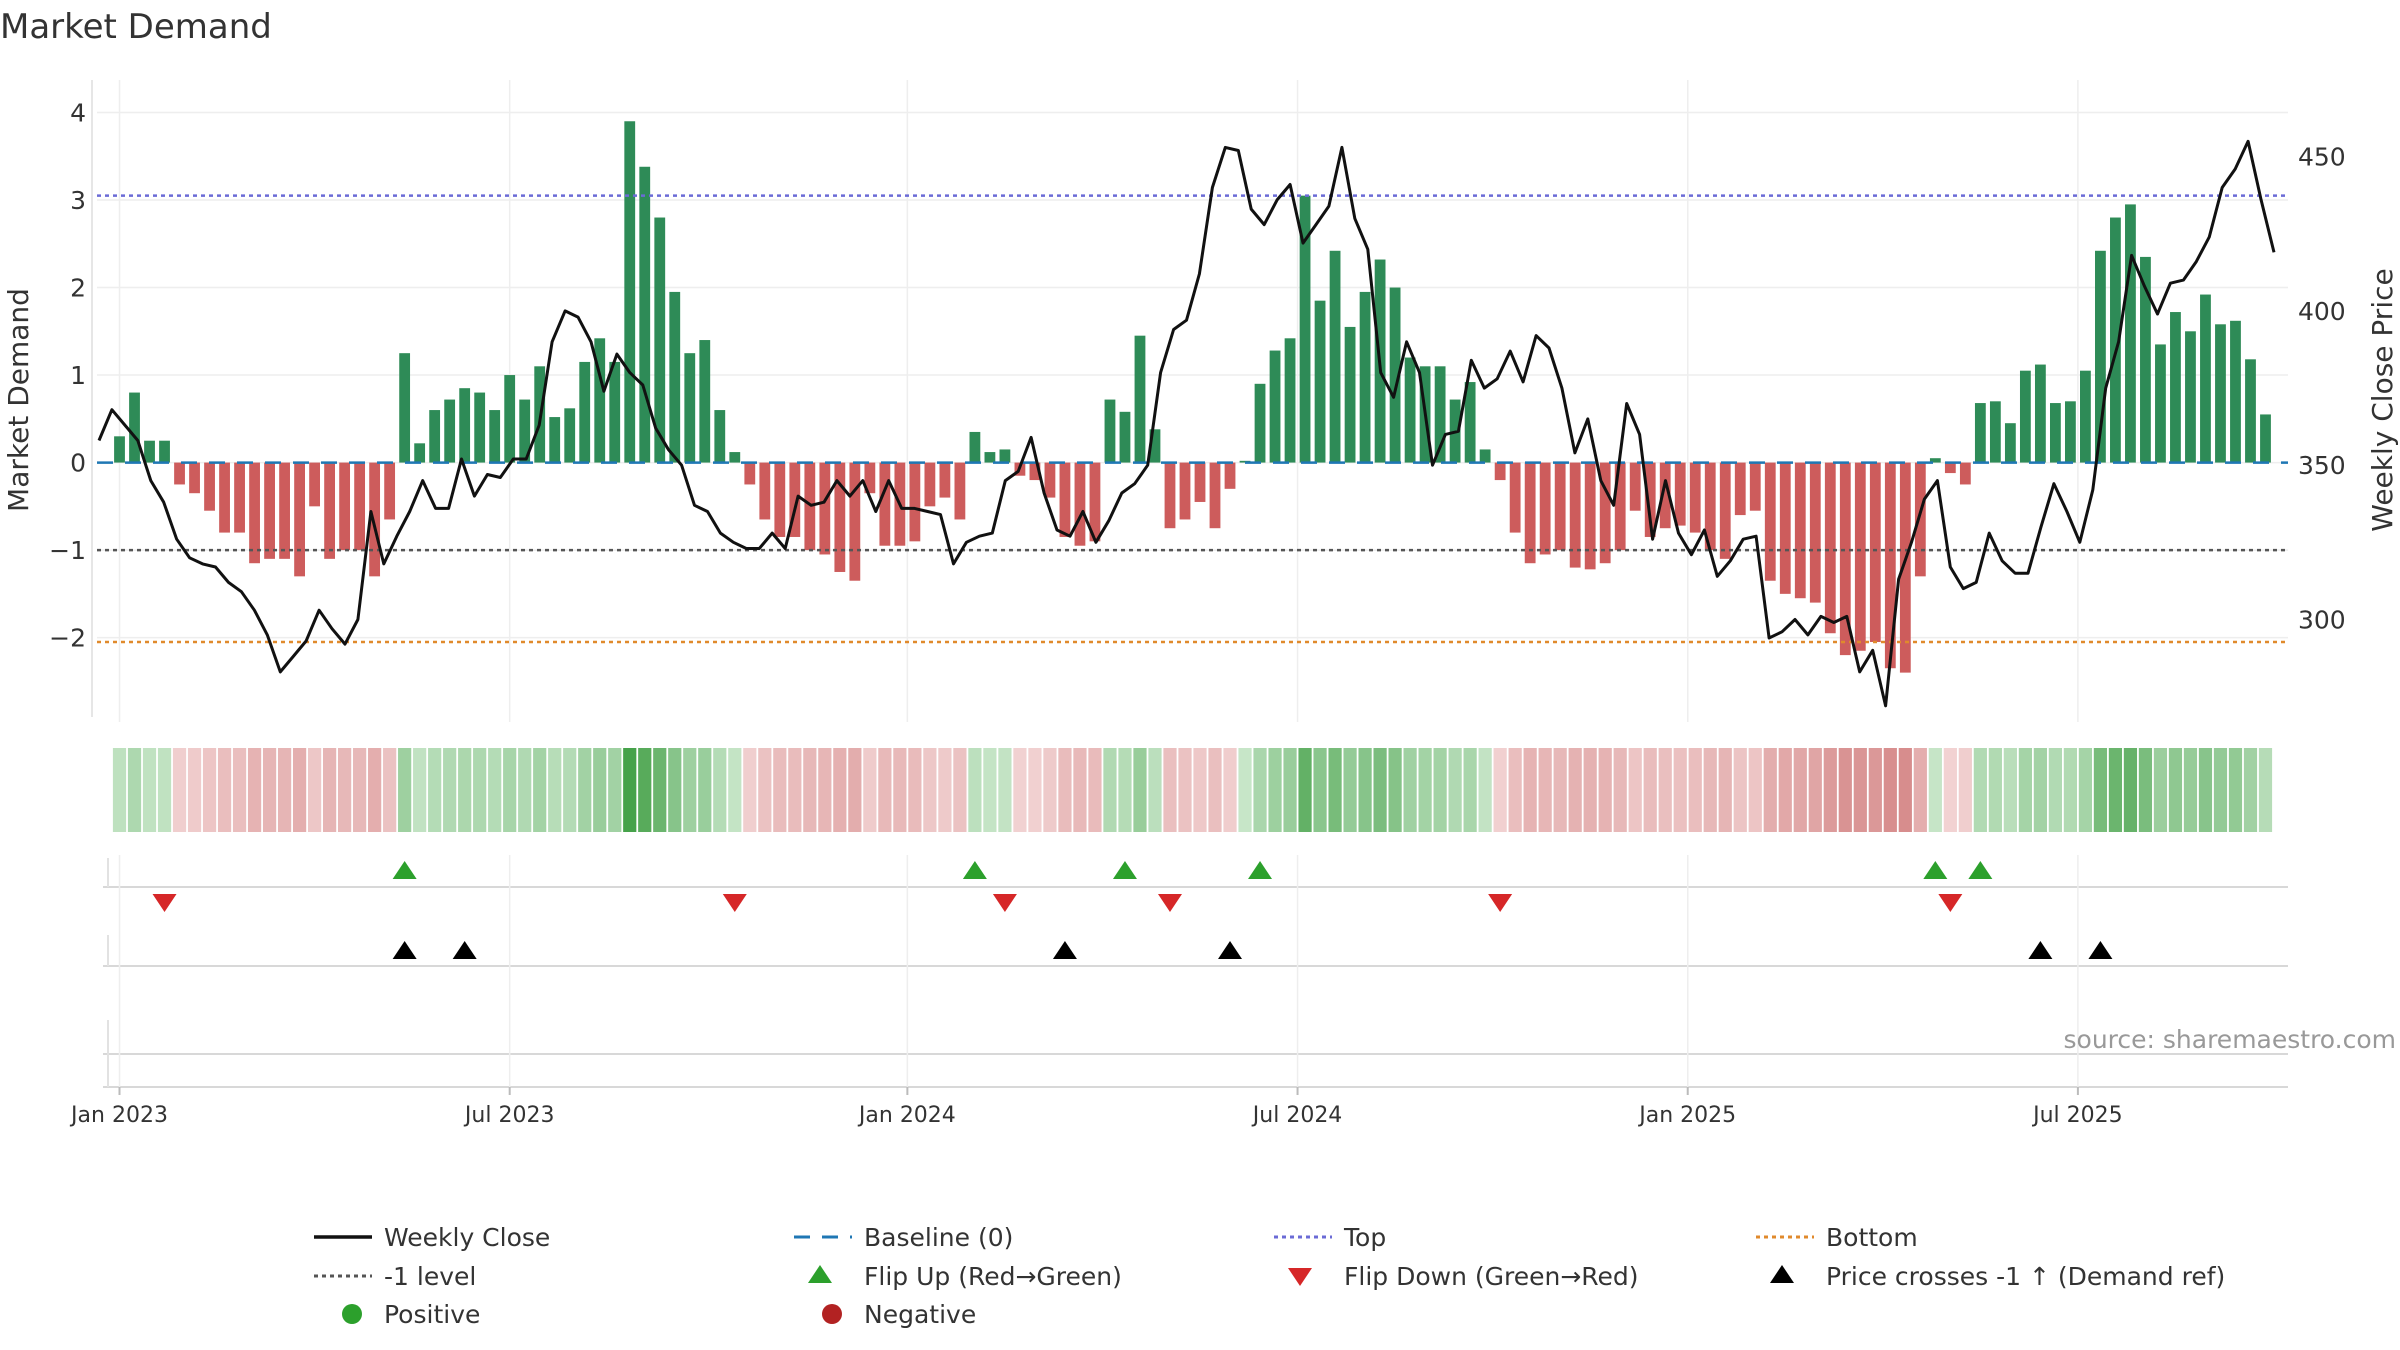 The width and height of the screenshot is (2400, 1350). Describe the element at coordinates (1463, 1276) in the screenshot. I see `legend-item: Flip Down (Green→Red)` at that location.